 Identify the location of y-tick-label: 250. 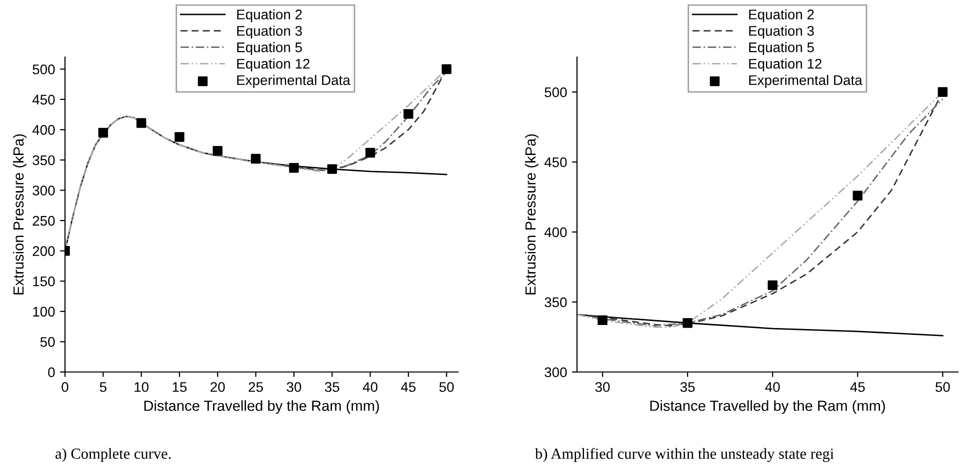
(43, 221).